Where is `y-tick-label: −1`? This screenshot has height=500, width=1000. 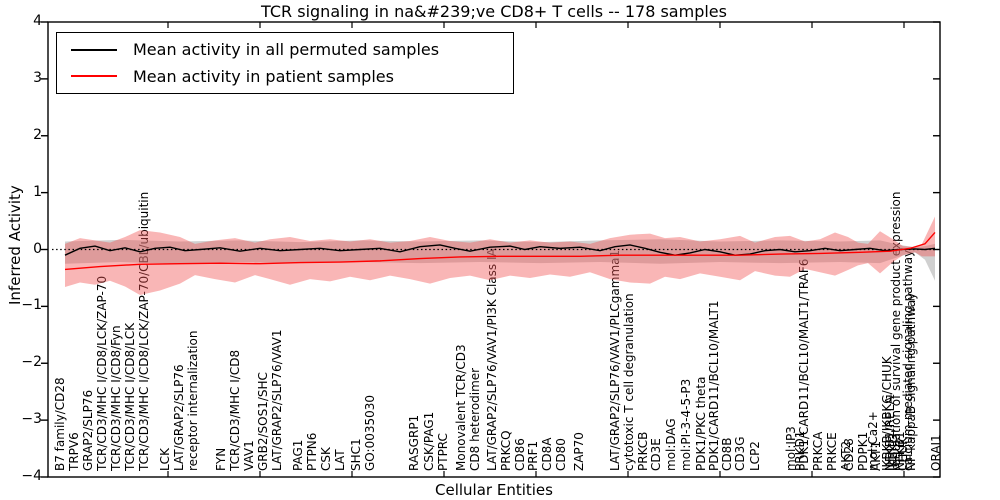
y-tick-label: −1 is located at coordinates (31, 305).